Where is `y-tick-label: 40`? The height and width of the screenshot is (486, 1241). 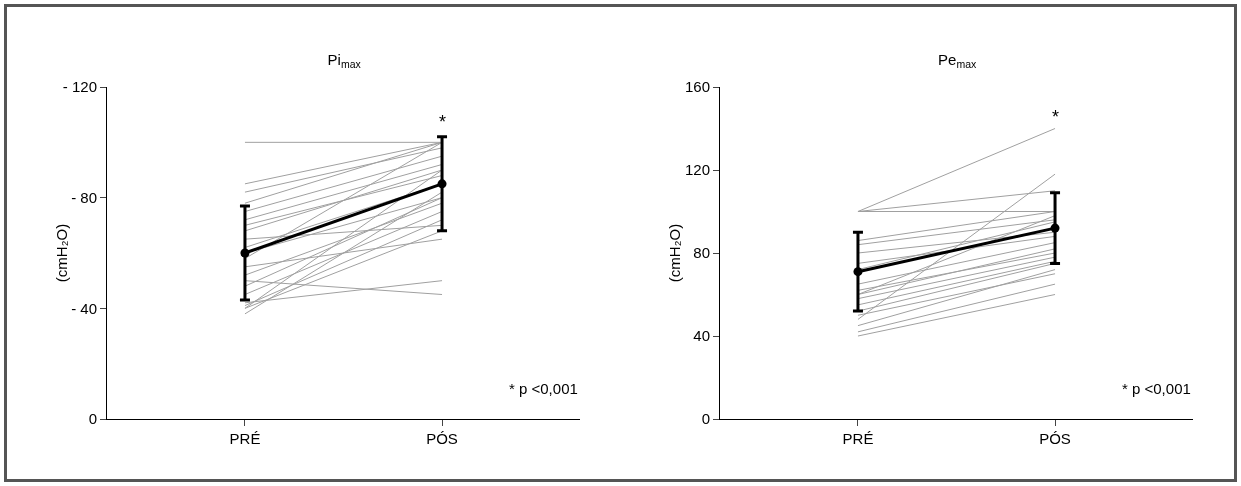 y-tick-label: 40 is located at coordinates (701, 336).